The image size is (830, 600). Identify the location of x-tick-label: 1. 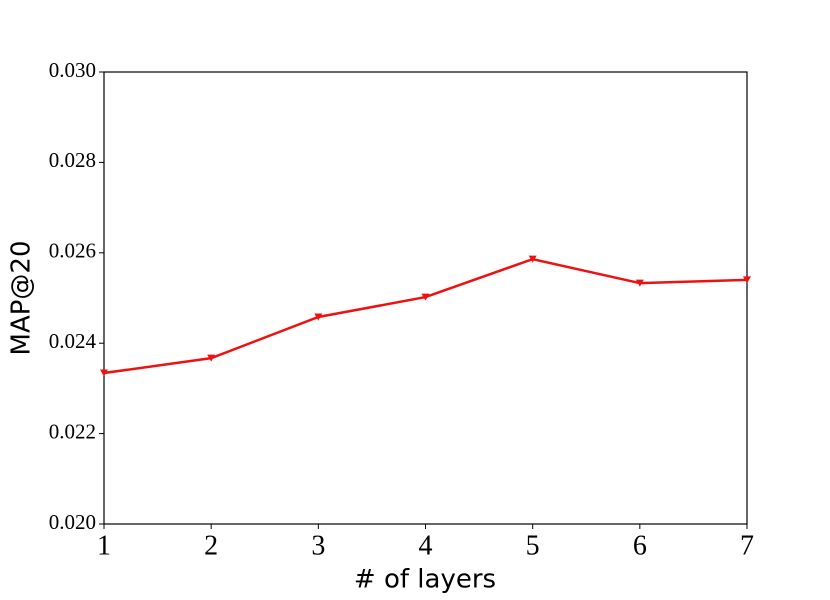
(104, 545).